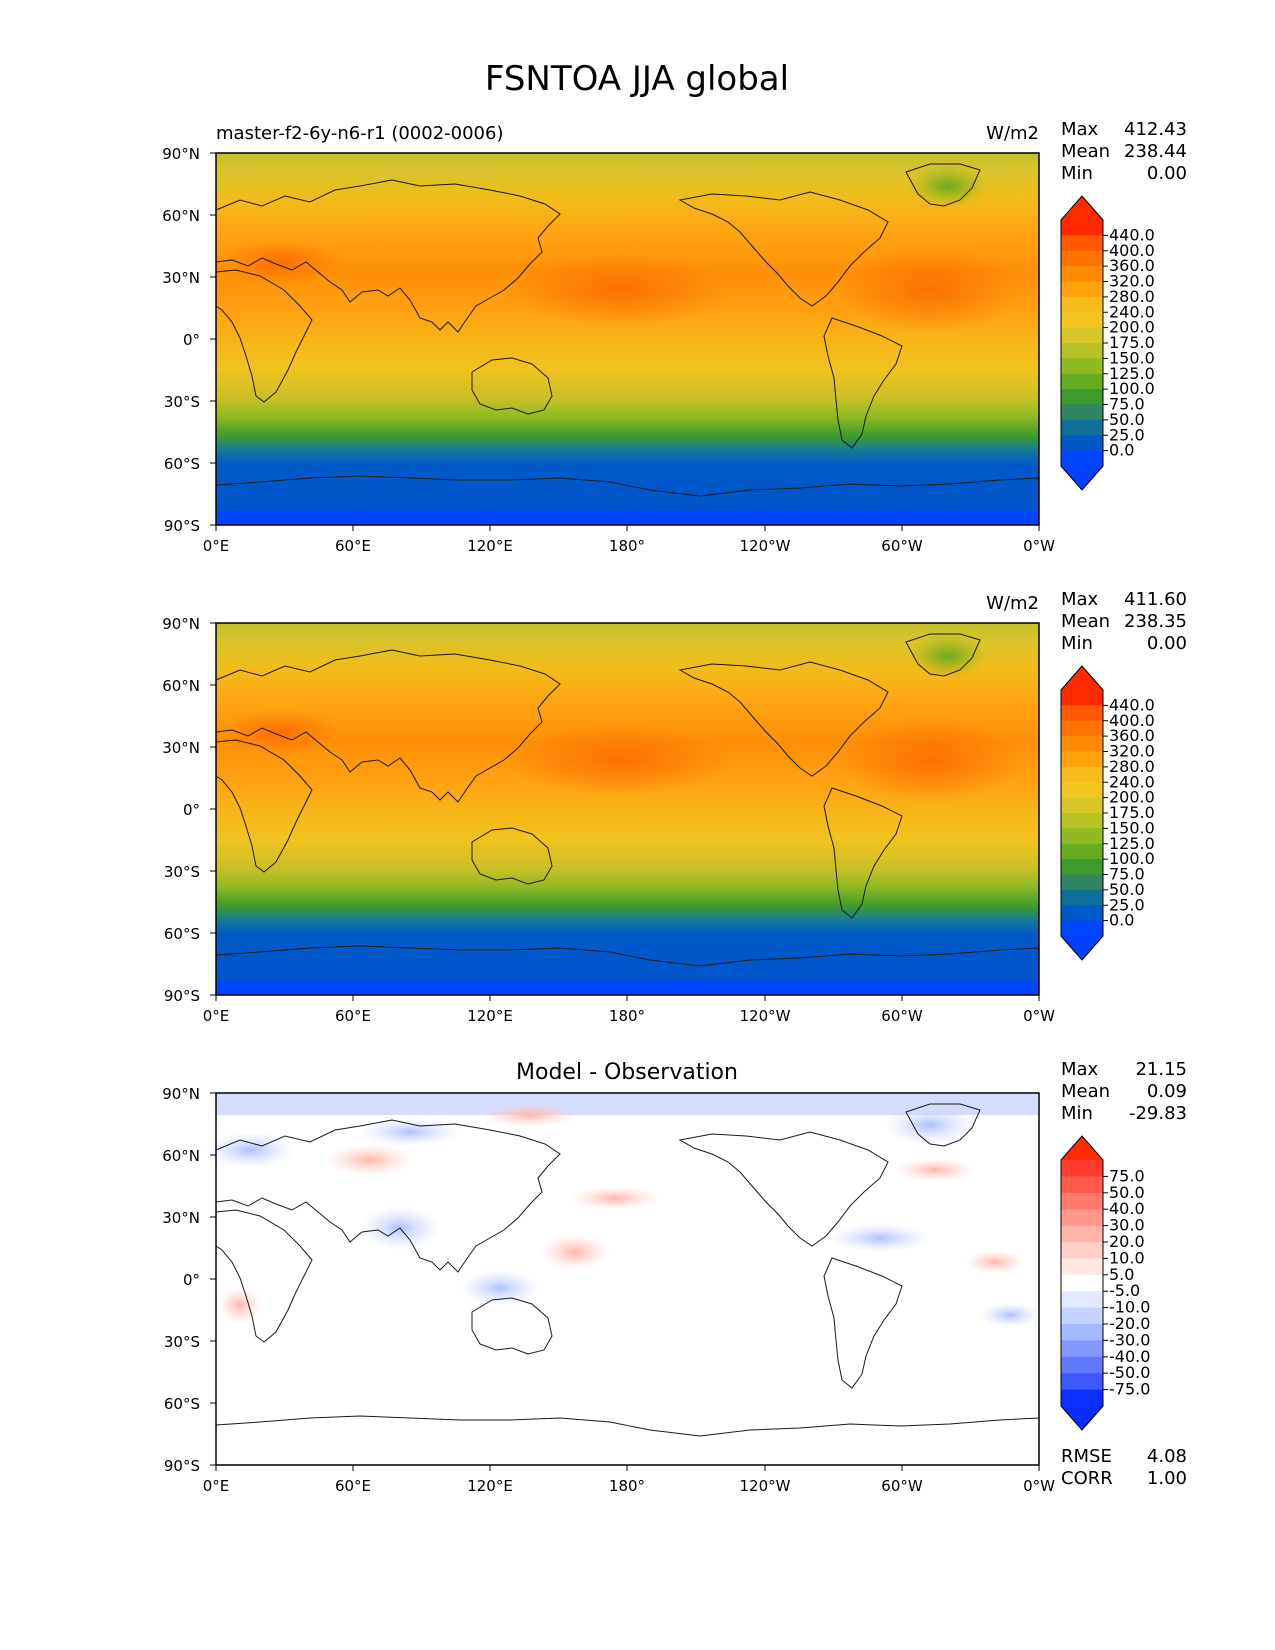 The width and height of the screenshot is (1275, 1650). Describe the element at coordinates (637, 79) in the screenshot. I see `figure-title: FSNTOA JJA global` at that location.